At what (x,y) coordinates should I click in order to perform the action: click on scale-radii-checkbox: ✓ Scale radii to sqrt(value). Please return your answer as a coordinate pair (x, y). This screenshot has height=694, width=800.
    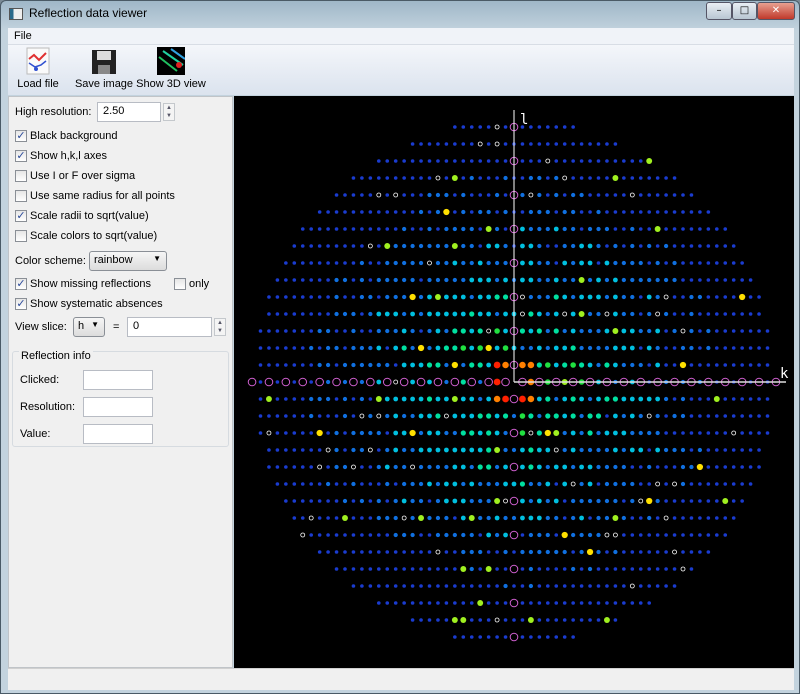
    Looking at the image, I should click on (82, 216).